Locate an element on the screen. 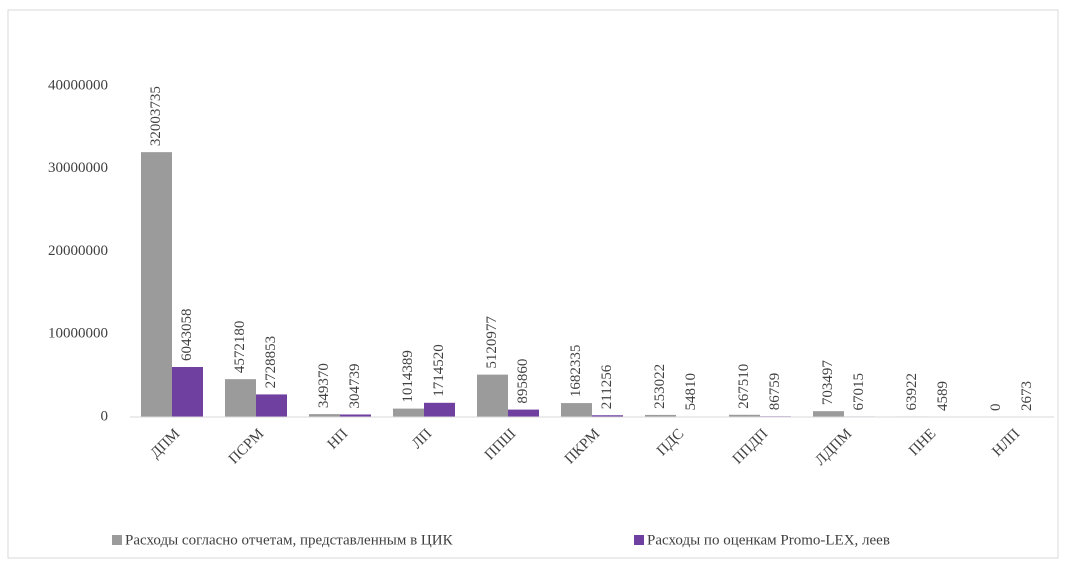 The width and height of the screenshot is (1067, 563). value-label: 2673 is located at coordinates (1027, 396).